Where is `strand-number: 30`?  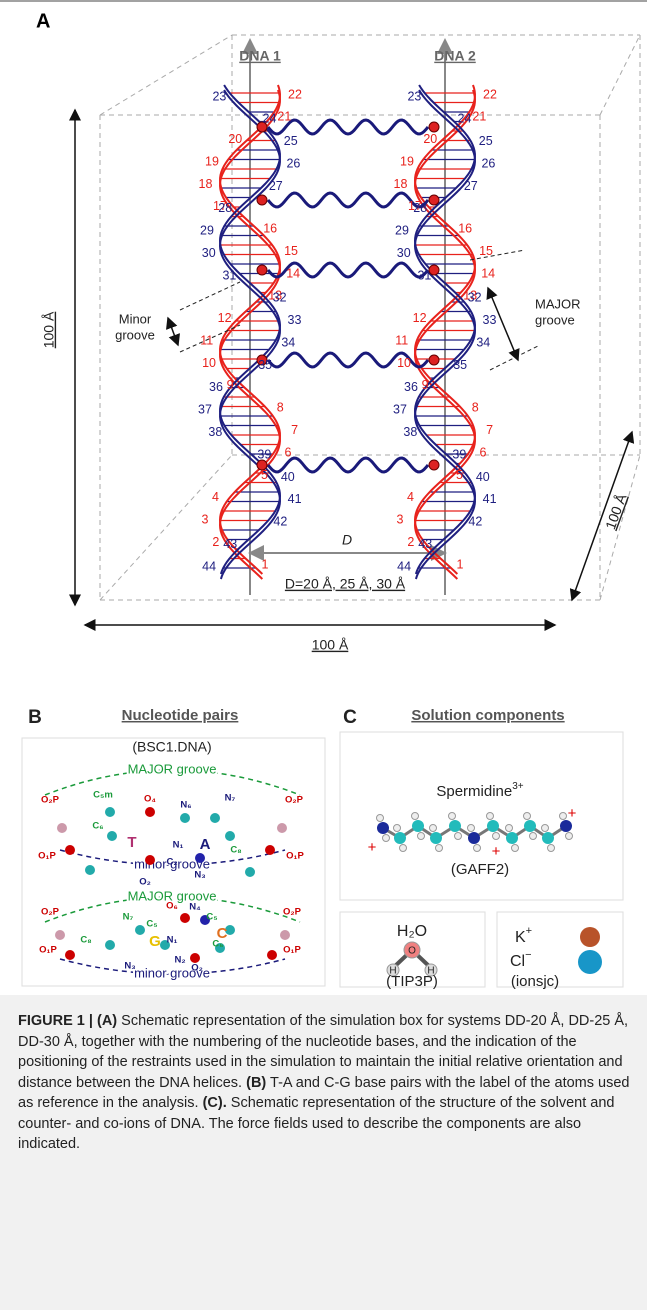
strand-number: 30 is located at coordinates (404, 253).